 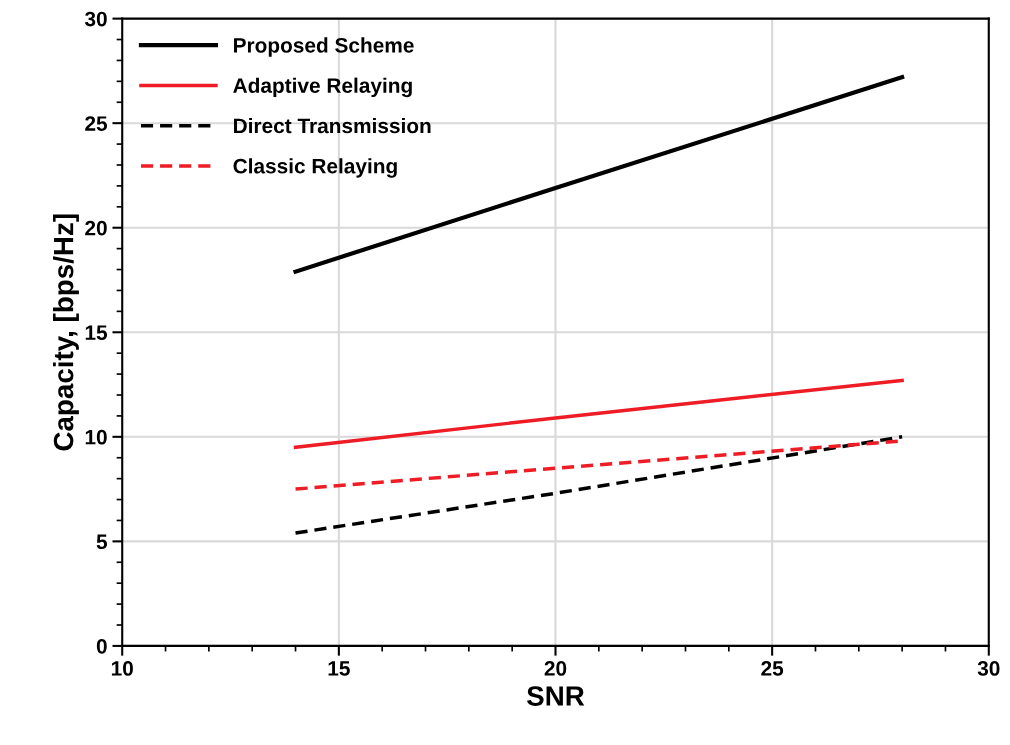 I want to click on legend-label: Direct Transmission, so click(x=332, y=125).